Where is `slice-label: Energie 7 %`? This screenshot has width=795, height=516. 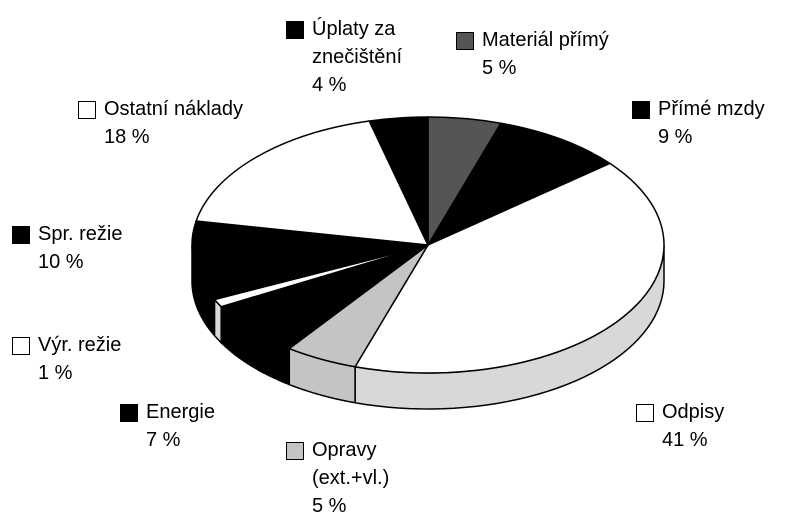 slice-label: Energie 7 % is located at coordinates (180, 426).